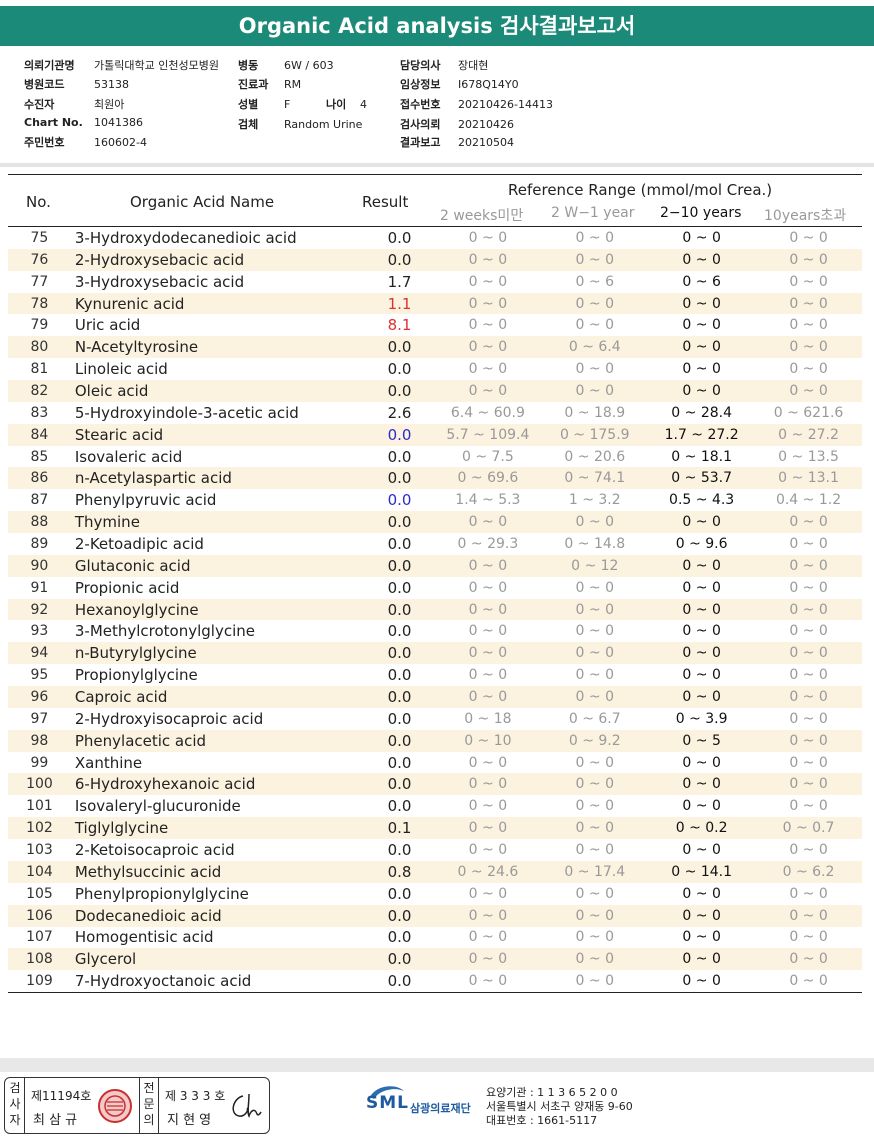 This screenshot has width=874, height=1141. I want to click on row-no: 107, so click(39, 937).